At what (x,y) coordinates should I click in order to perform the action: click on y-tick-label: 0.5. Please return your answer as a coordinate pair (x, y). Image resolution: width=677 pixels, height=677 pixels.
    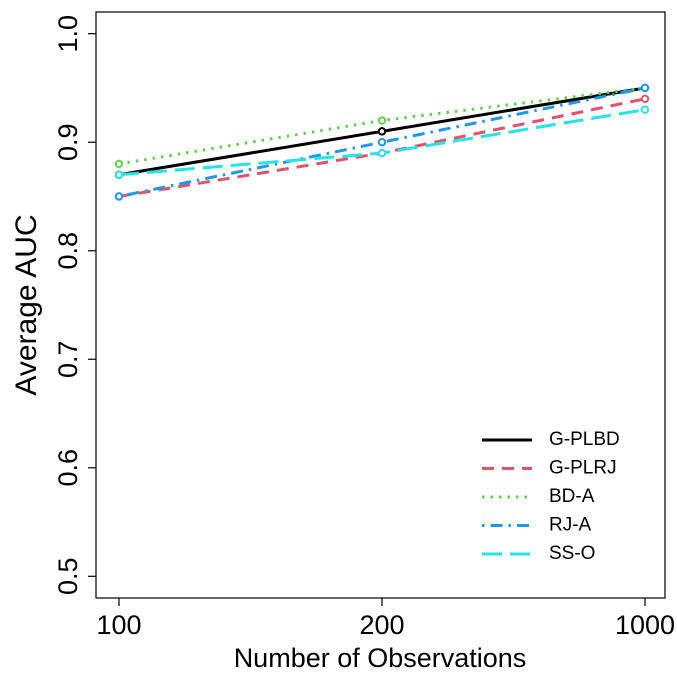
    Looking at the image, I should click on (68, 577).